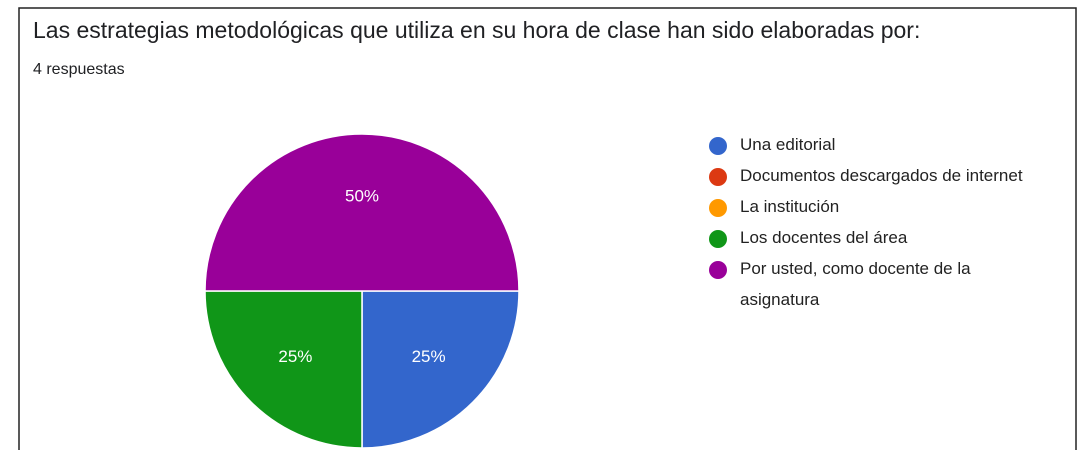 The image size is (1086, 450). What do you see at coordinates (787, 144) in the screenshot?
I see `legend-label: Una editorial` at bounding box center [787, 144].